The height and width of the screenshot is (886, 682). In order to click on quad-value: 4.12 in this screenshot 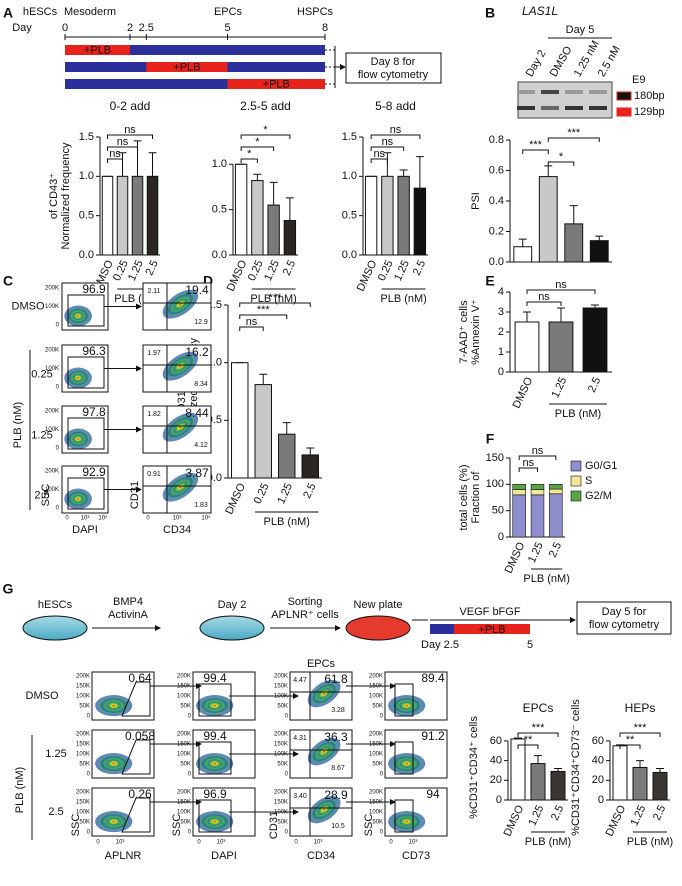, I will do `click(201, 445)`.